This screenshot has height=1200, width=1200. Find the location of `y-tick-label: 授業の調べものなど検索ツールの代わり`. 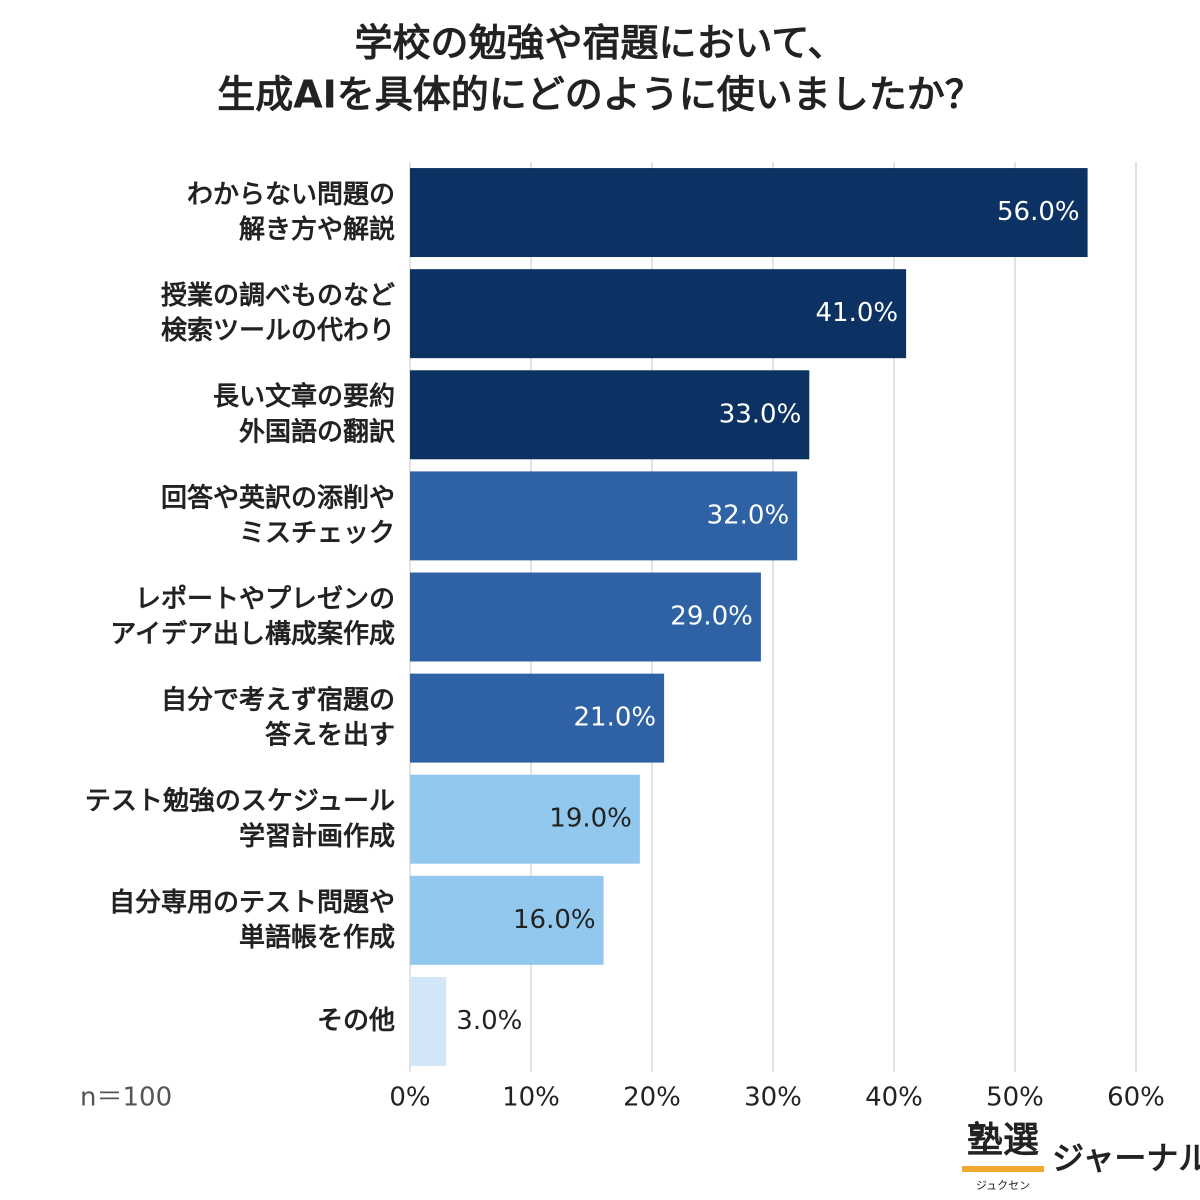

y-tick-label: 授業の調べものなど検索ツールの代わり is located at coordinates (278, 313).